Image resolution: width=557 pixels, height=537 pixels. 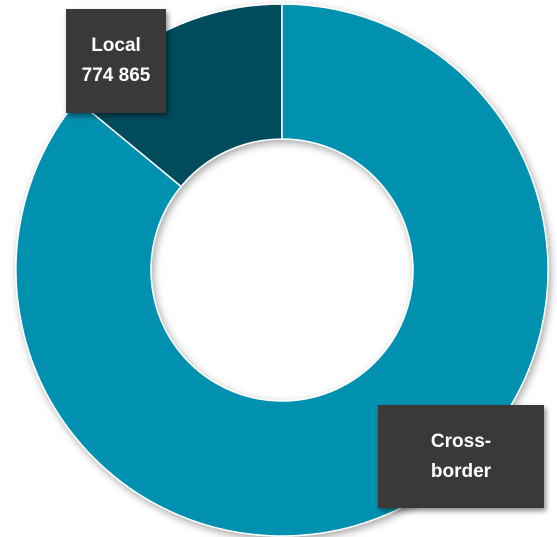 What do you see at coordinates (461, 456) in the screenshot?
I see `data-label-cross-border: Cross- border` at bounding box center [461, 456].